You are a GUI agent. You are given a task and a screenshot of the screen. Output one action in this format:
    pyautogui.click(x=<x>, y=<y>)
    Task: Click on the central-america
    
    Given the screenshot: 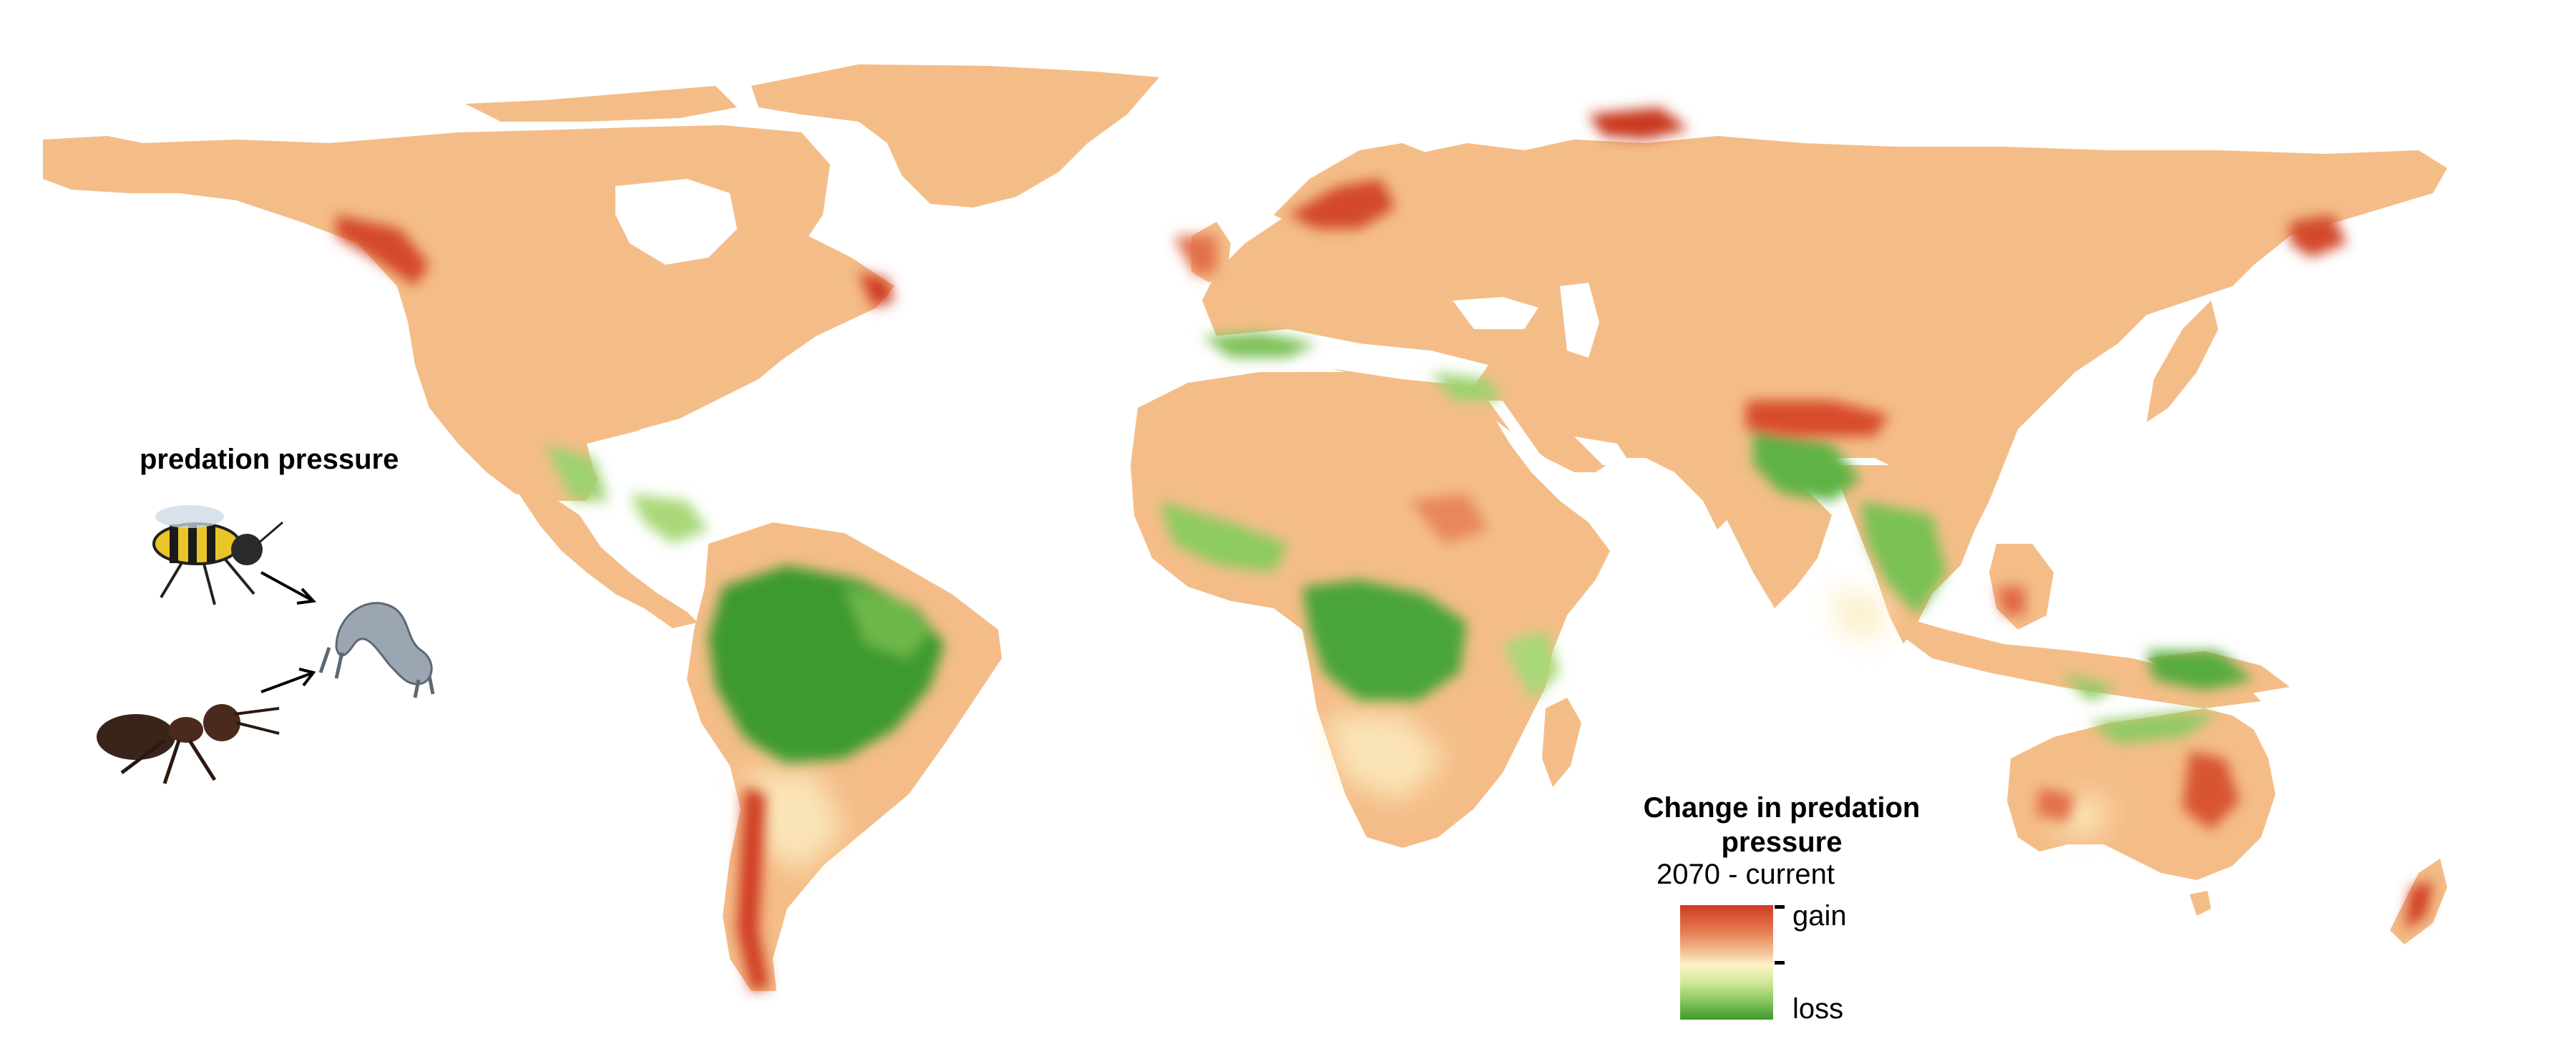 What is the action you would take?
    pyautogui.click(x=608, y=561)
    